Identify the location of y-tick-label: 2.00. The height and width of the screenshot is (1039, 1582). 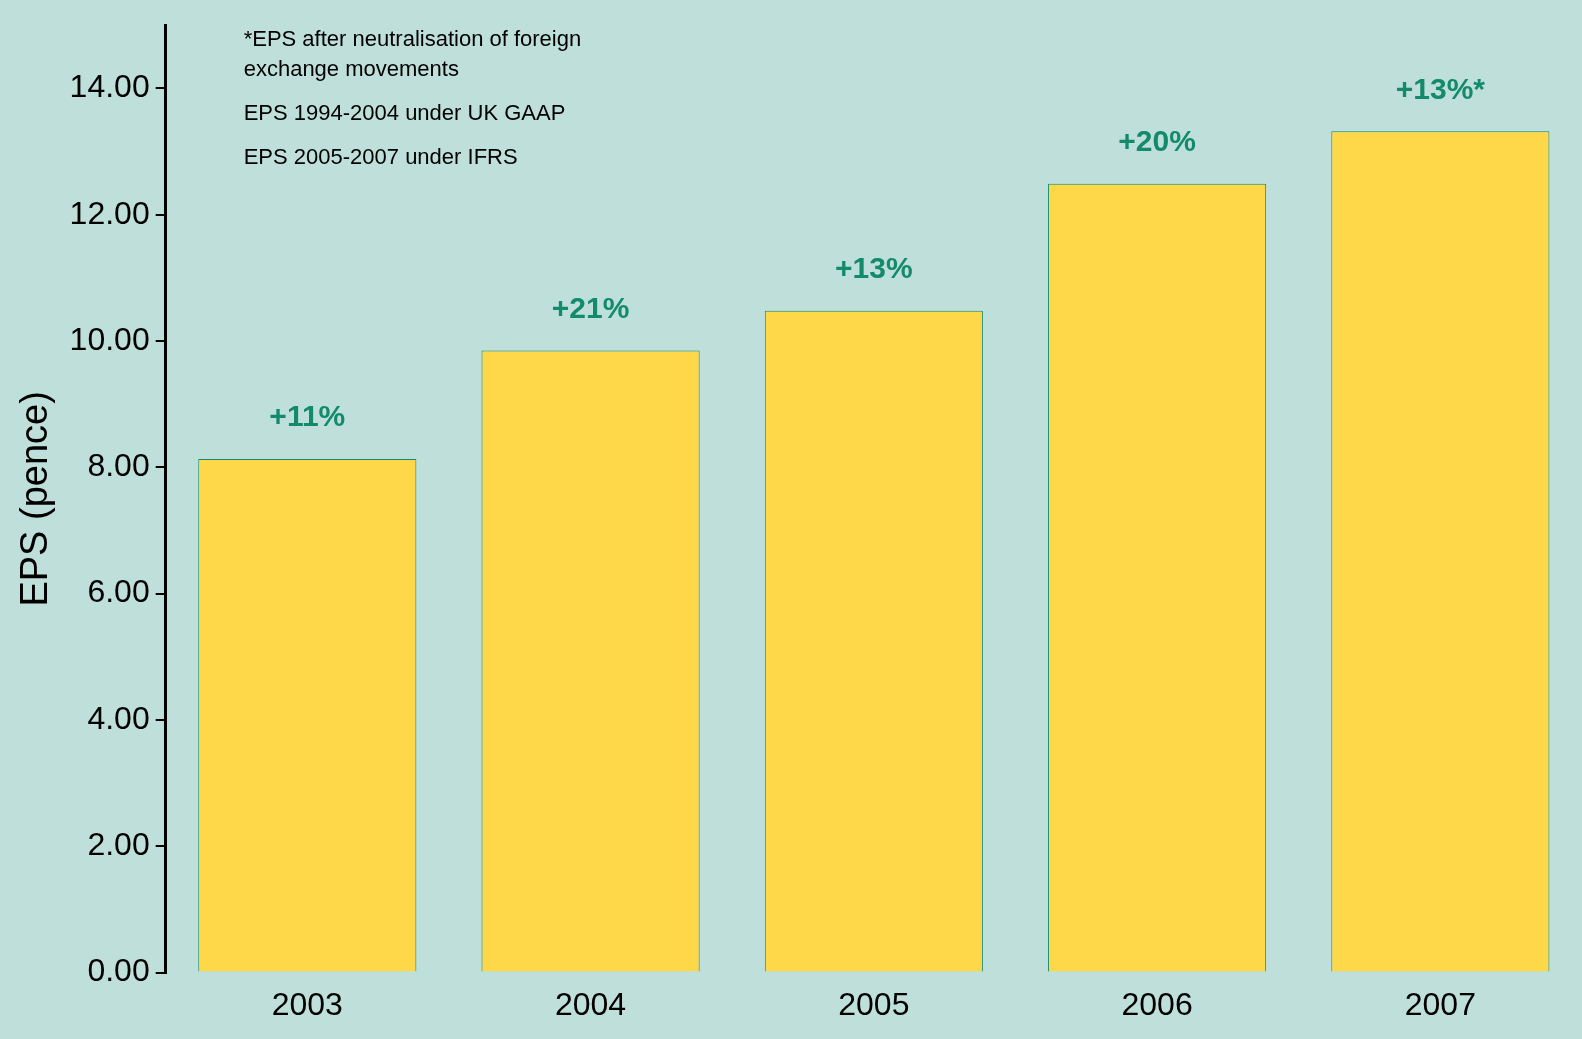
(118, 844).